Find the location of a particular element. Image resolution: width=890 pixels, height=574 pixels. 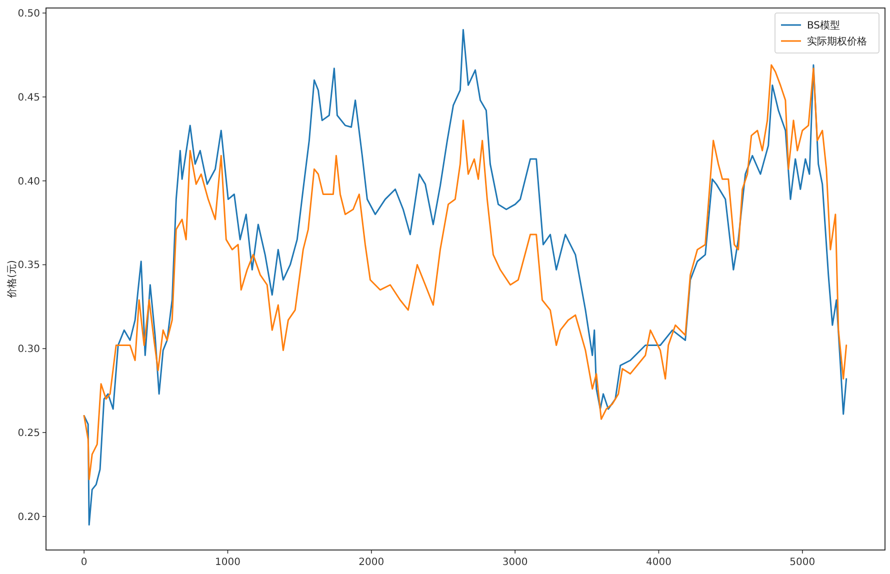

y-tick-label: 0.45 is located at coordinates (29, 98).